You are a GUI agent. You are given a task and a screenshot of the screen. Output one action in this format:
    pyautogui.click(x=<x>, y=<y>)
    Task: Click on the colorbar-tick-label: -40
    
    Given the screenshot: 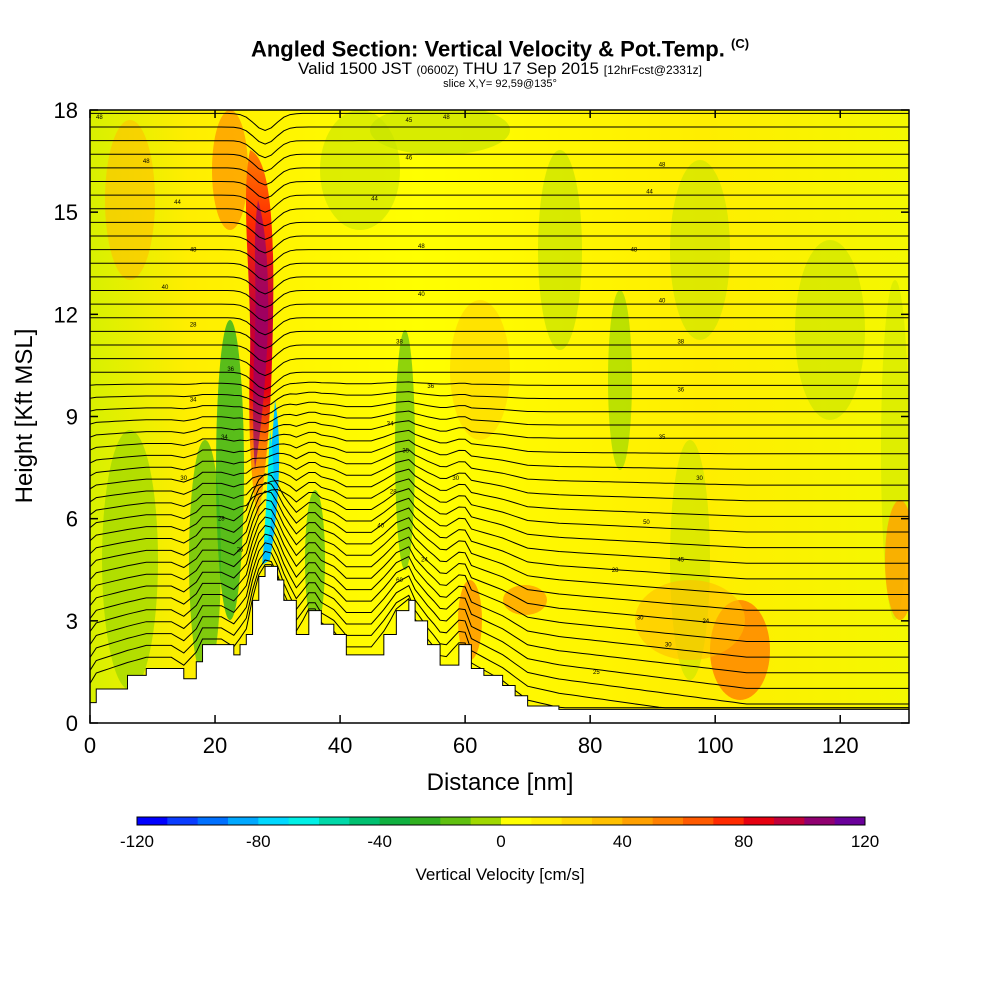 What is the action you would take?
    pyautogui.click(x=379, y=841)
    